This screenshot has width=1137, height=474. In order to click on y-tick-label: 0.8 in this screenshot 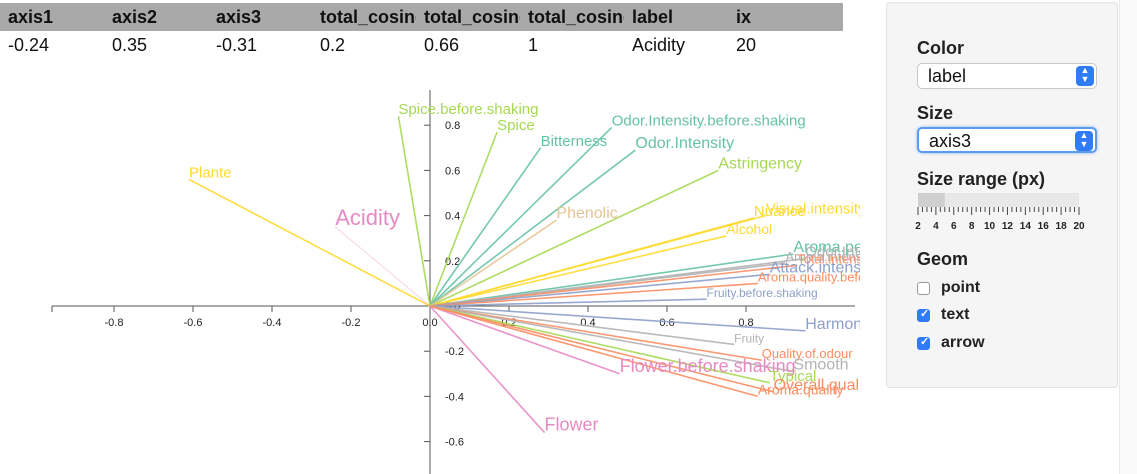, I will do `click(452, 126)`.